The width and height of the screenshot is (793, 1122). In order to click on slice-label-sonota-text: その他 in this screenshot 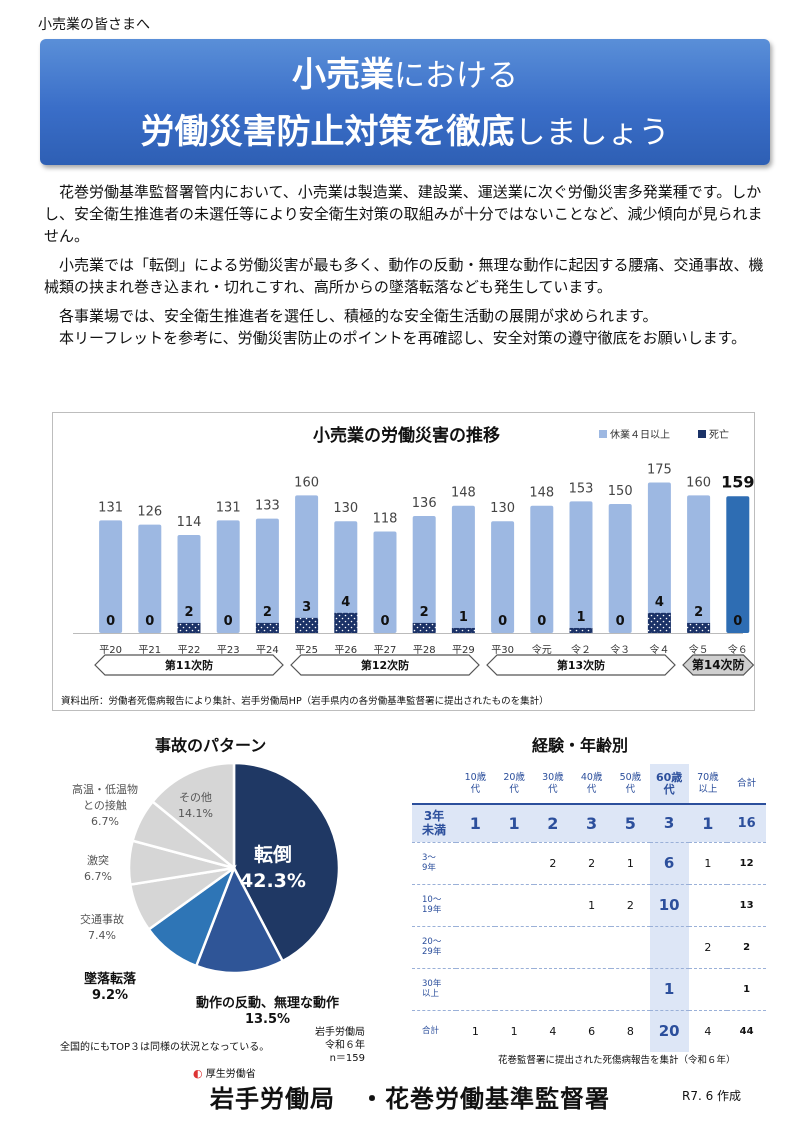, I will do `click(195, 797)`.